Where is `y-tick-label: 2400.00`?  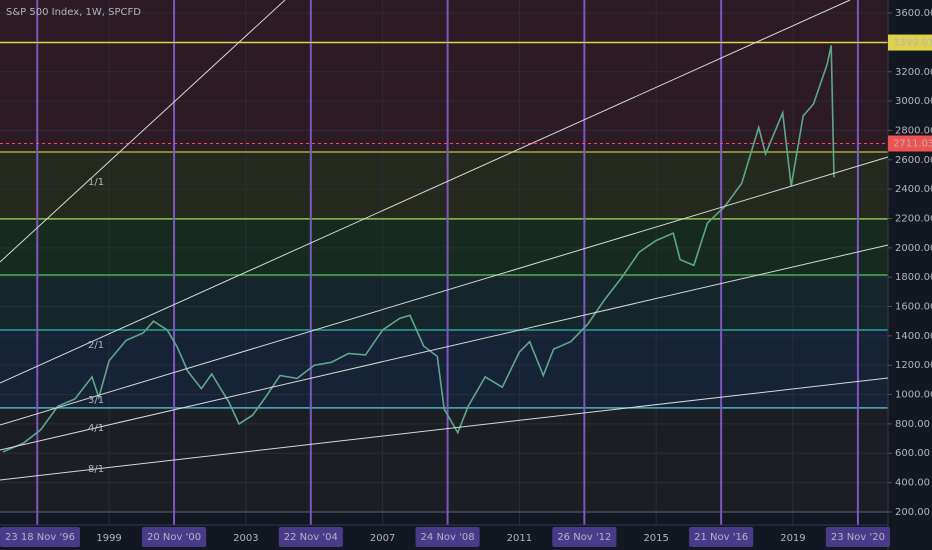 y-tick-label: 2400.00 is located at coordinates (913, 189).